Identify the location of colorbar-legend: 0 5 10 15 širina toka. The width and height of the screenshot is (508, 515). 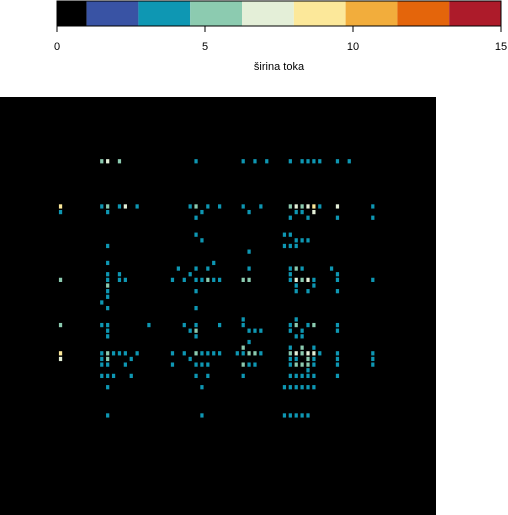
(280, 36).